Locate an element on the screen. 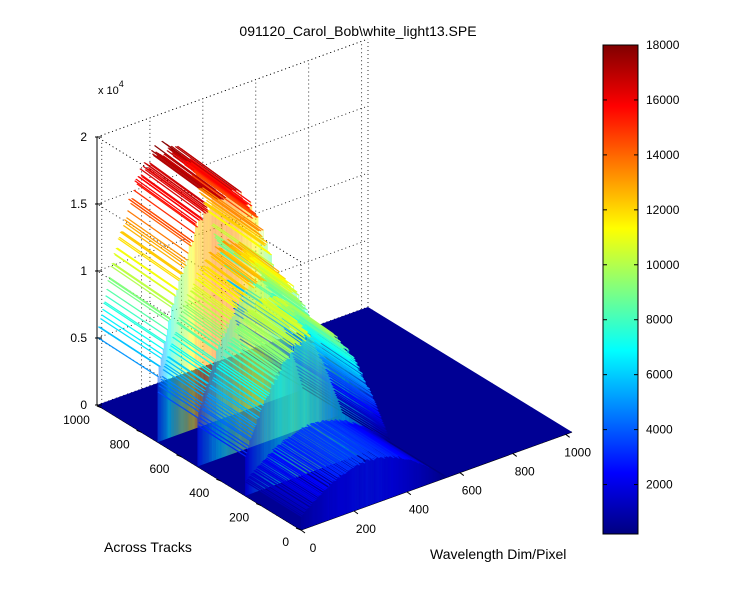 This screenshot has width=750, height=600. chart-title: 091120_Carol_Bob\white_light13.SPE is located at coordinates (357, 31).